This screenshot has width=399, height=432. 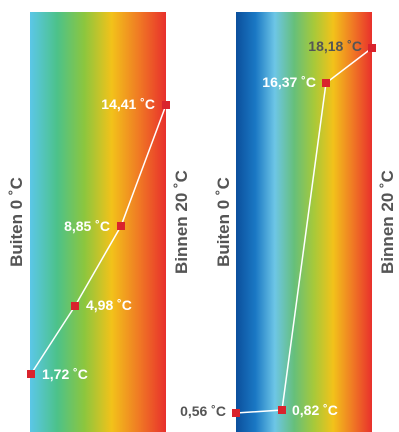 I want to click on right-temperature-label: 16,37 ˚C, so click(x=289, y=82).